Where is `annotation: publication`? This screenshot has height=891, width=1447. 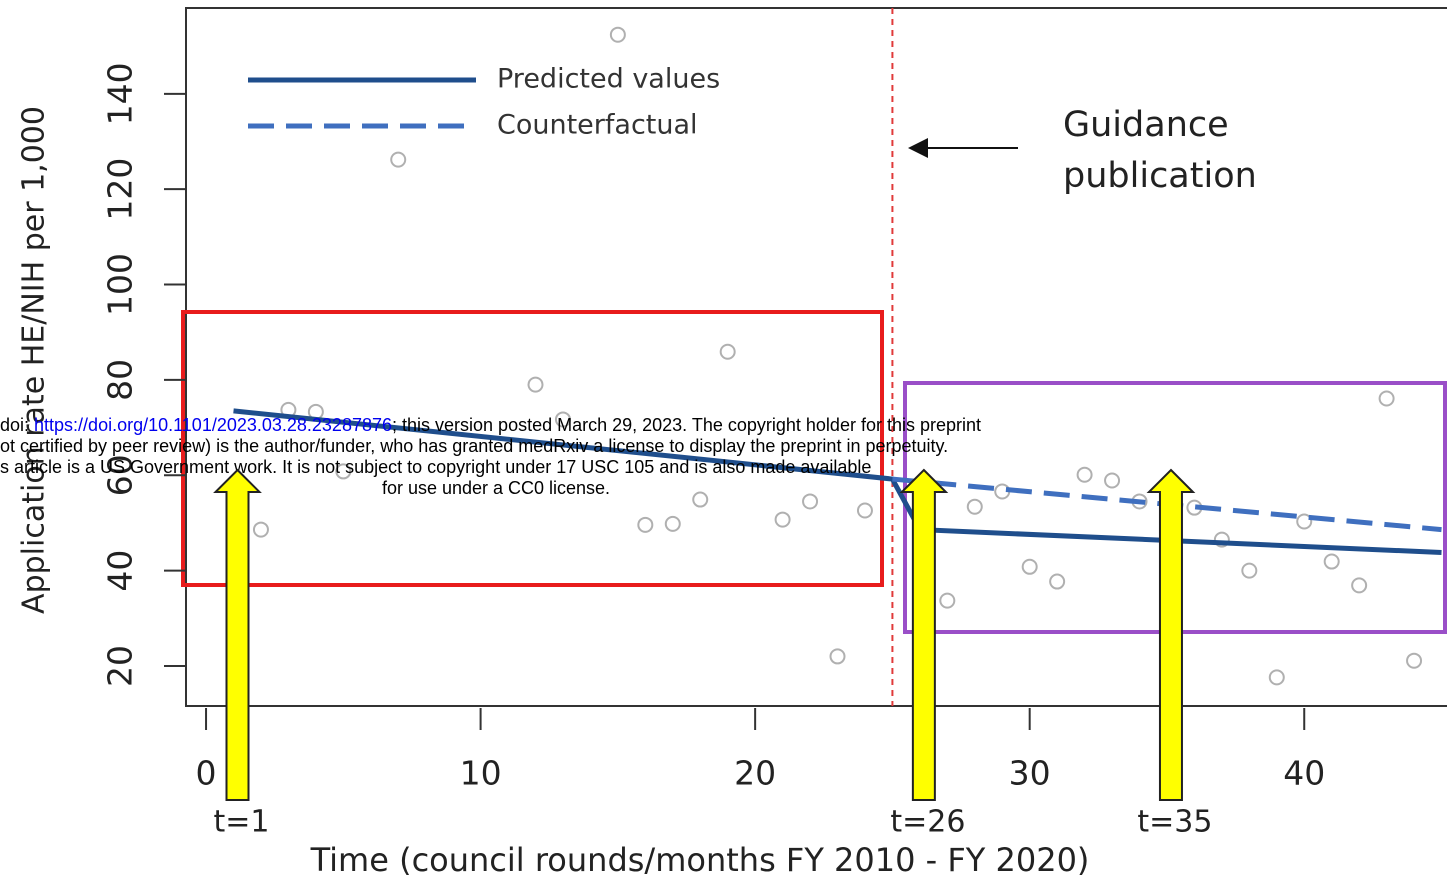 annotation: publication is located at coordinates (1160, 176).